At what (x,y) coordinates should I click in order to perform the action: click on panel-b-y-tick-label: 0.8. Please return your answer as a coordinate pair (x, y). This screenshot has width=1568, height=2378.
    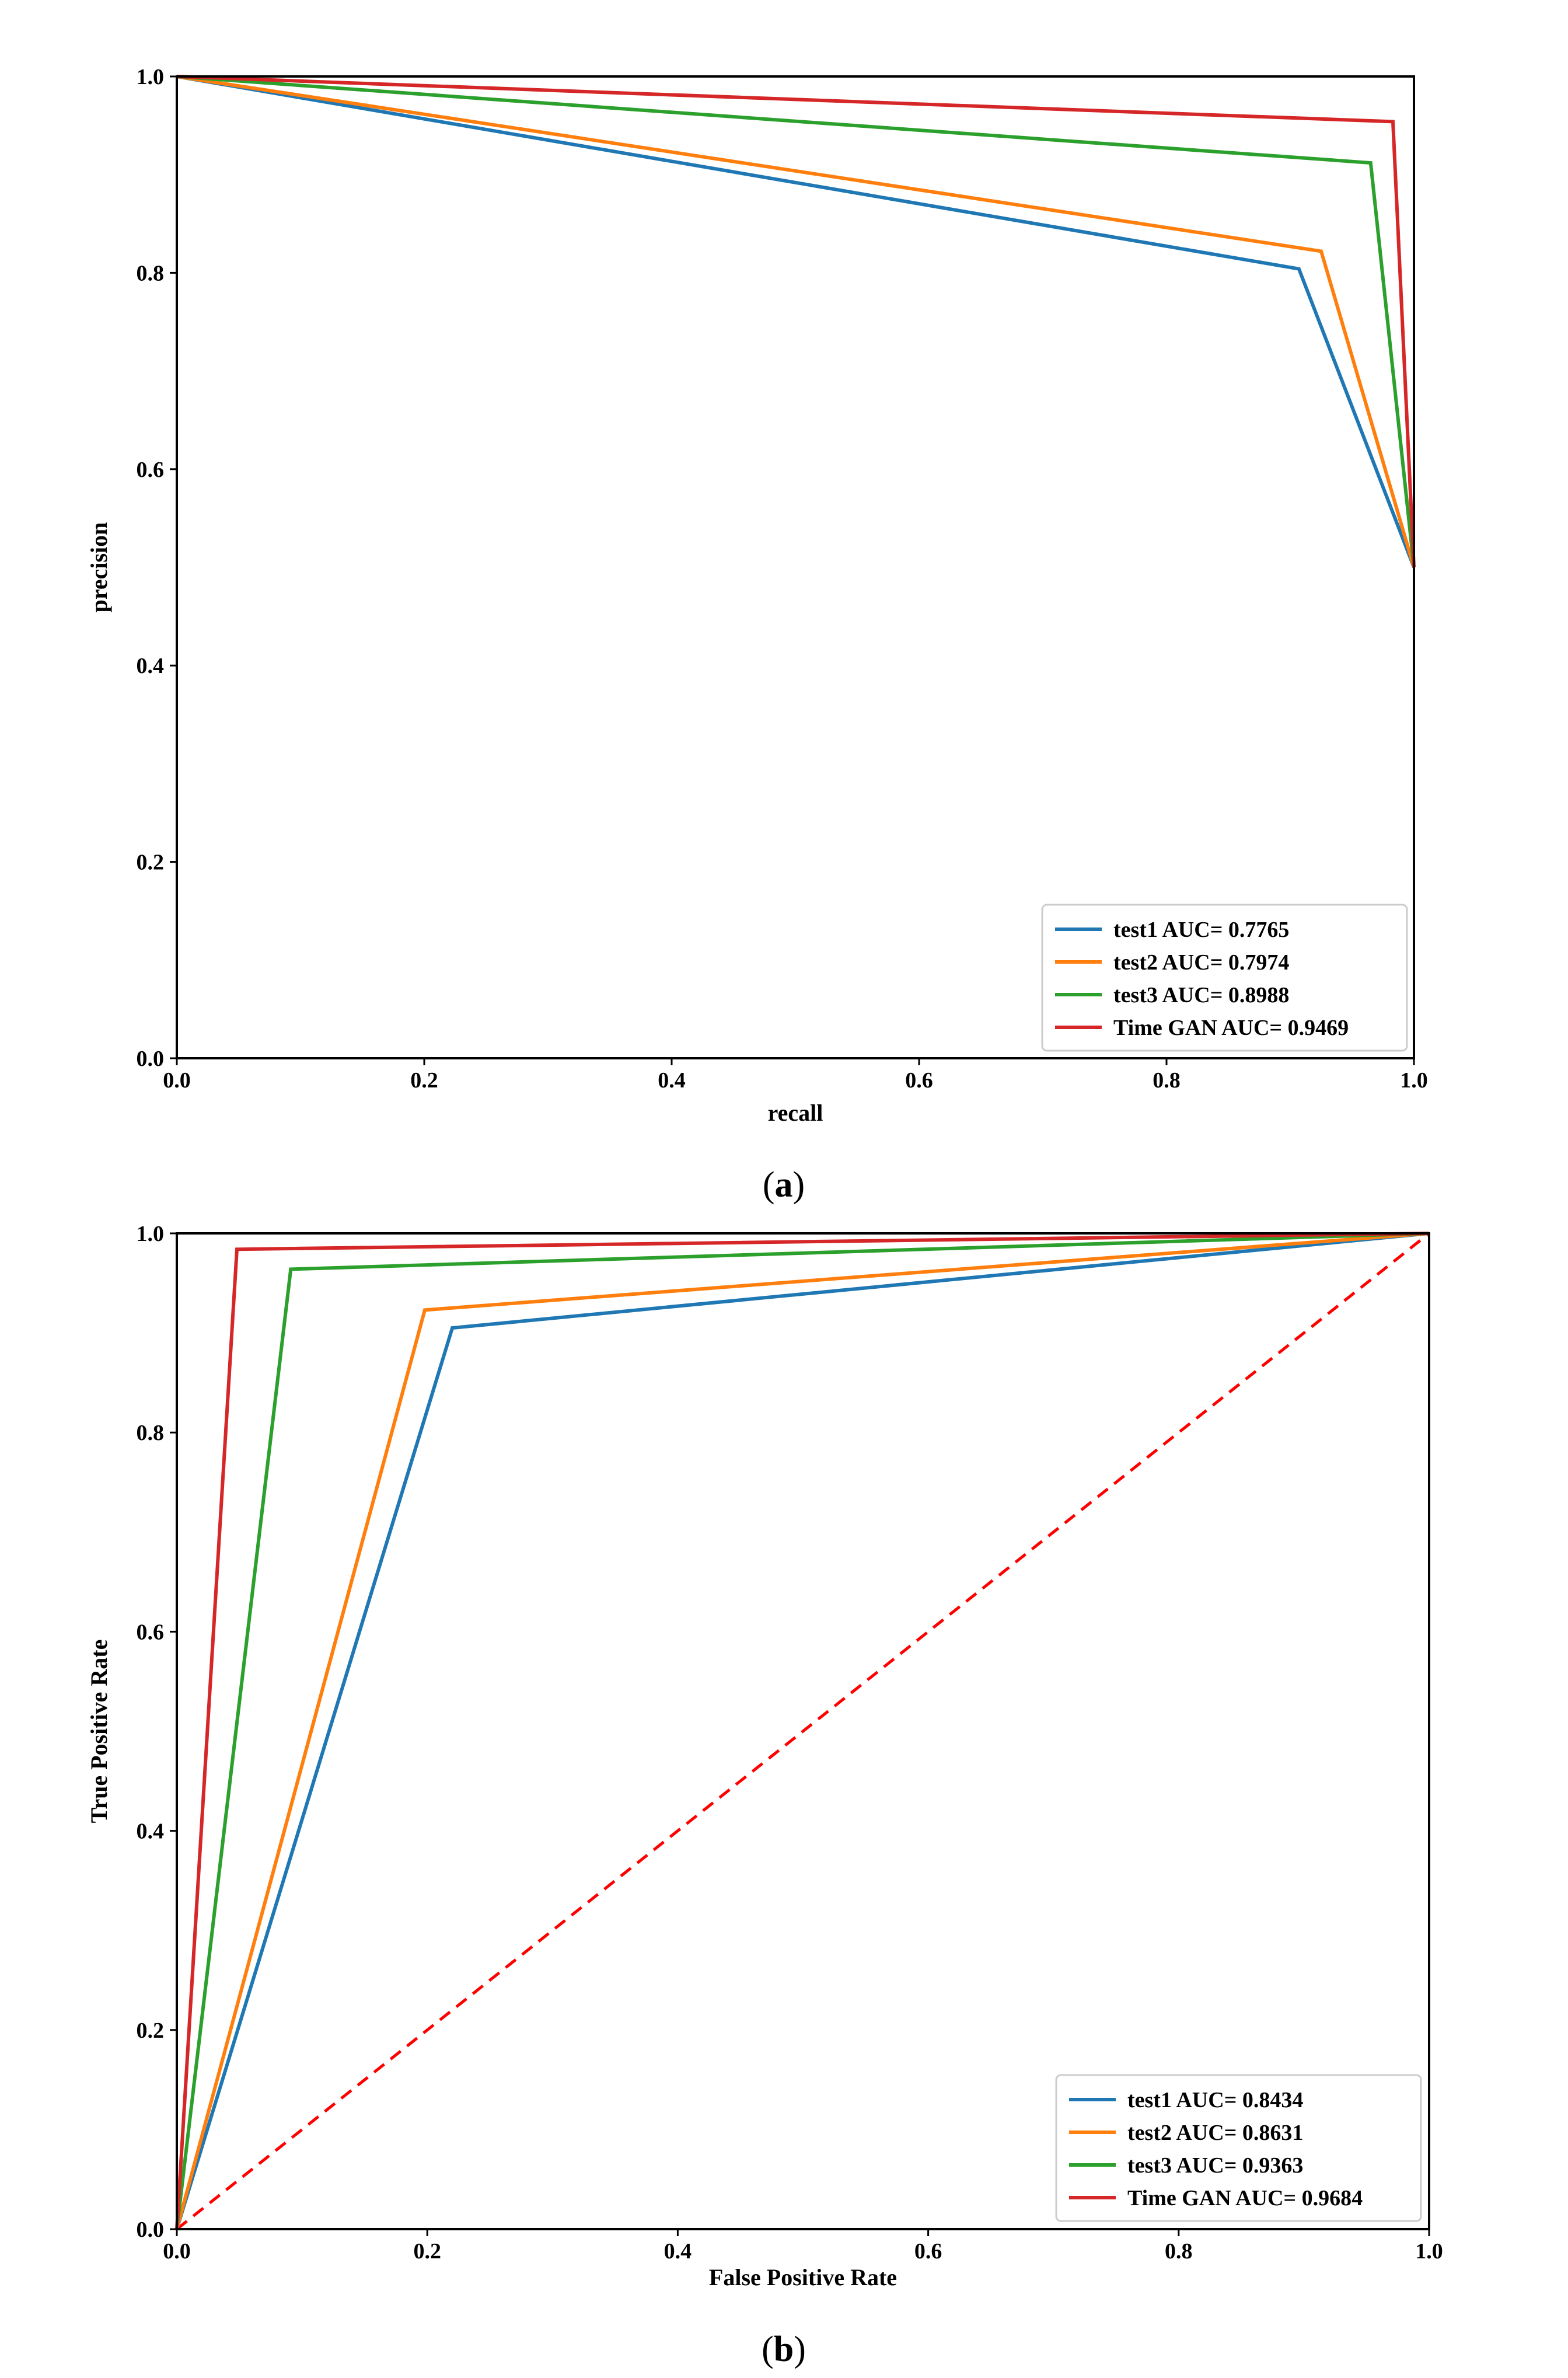
    Looking at the image, I should click on (151, 1433).